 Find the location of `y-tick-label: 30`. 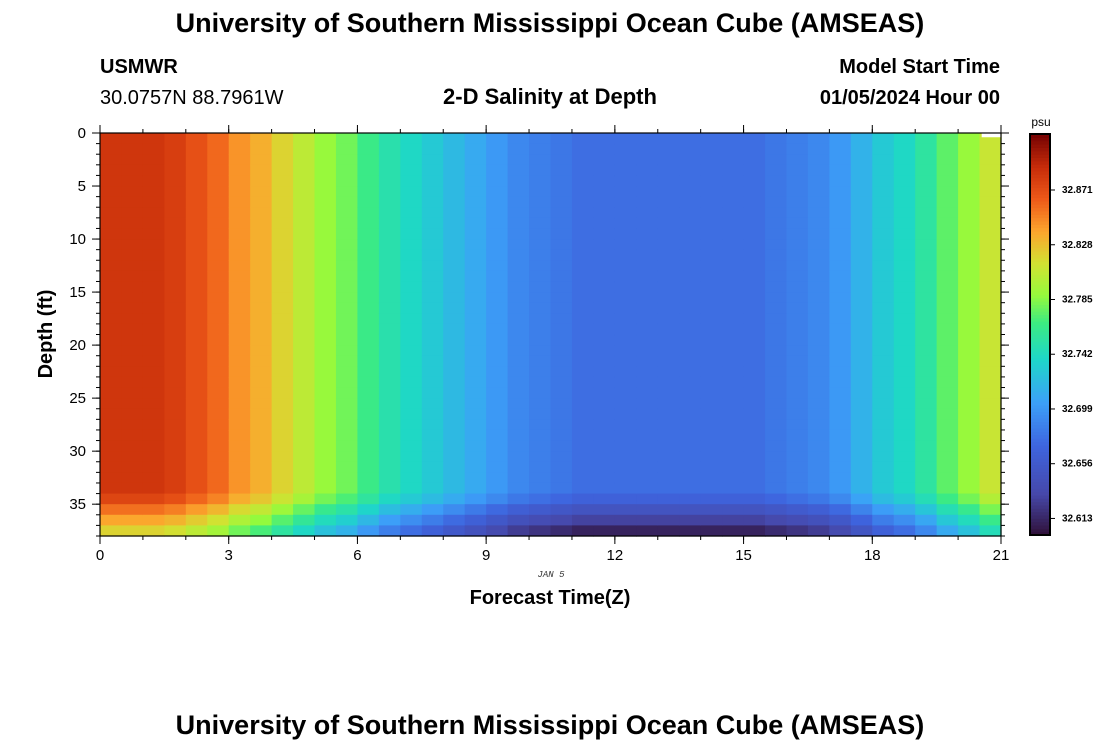

y-tick-label: 30 is located at coordinates (77, 451).